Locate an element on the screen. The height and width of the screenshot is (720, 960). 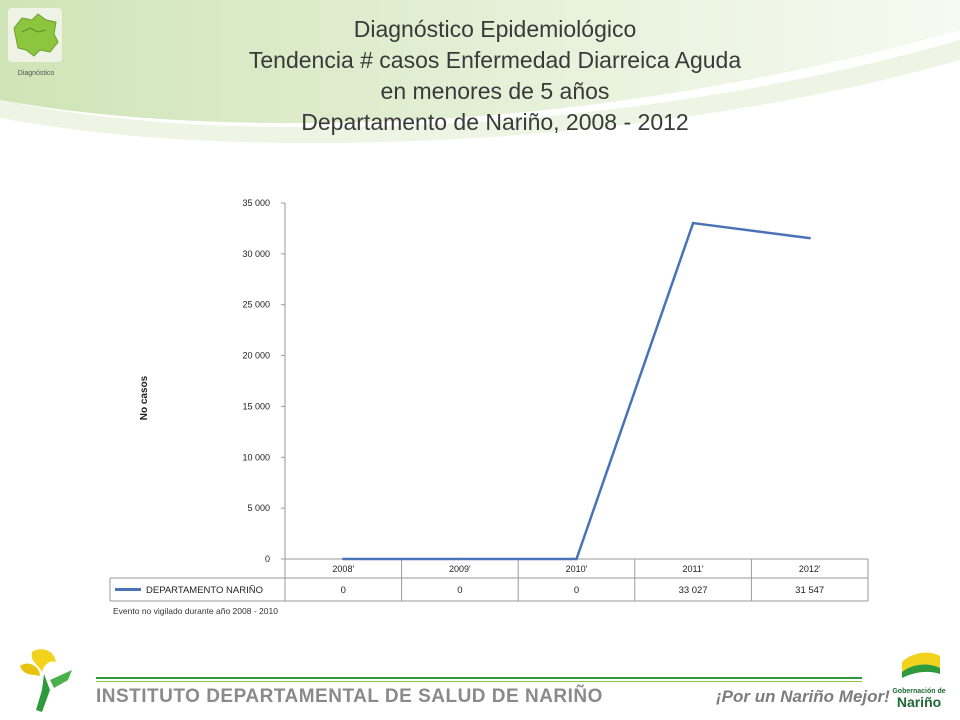
logo-caption: Diagnóstico is located at coordinates (36, 73).